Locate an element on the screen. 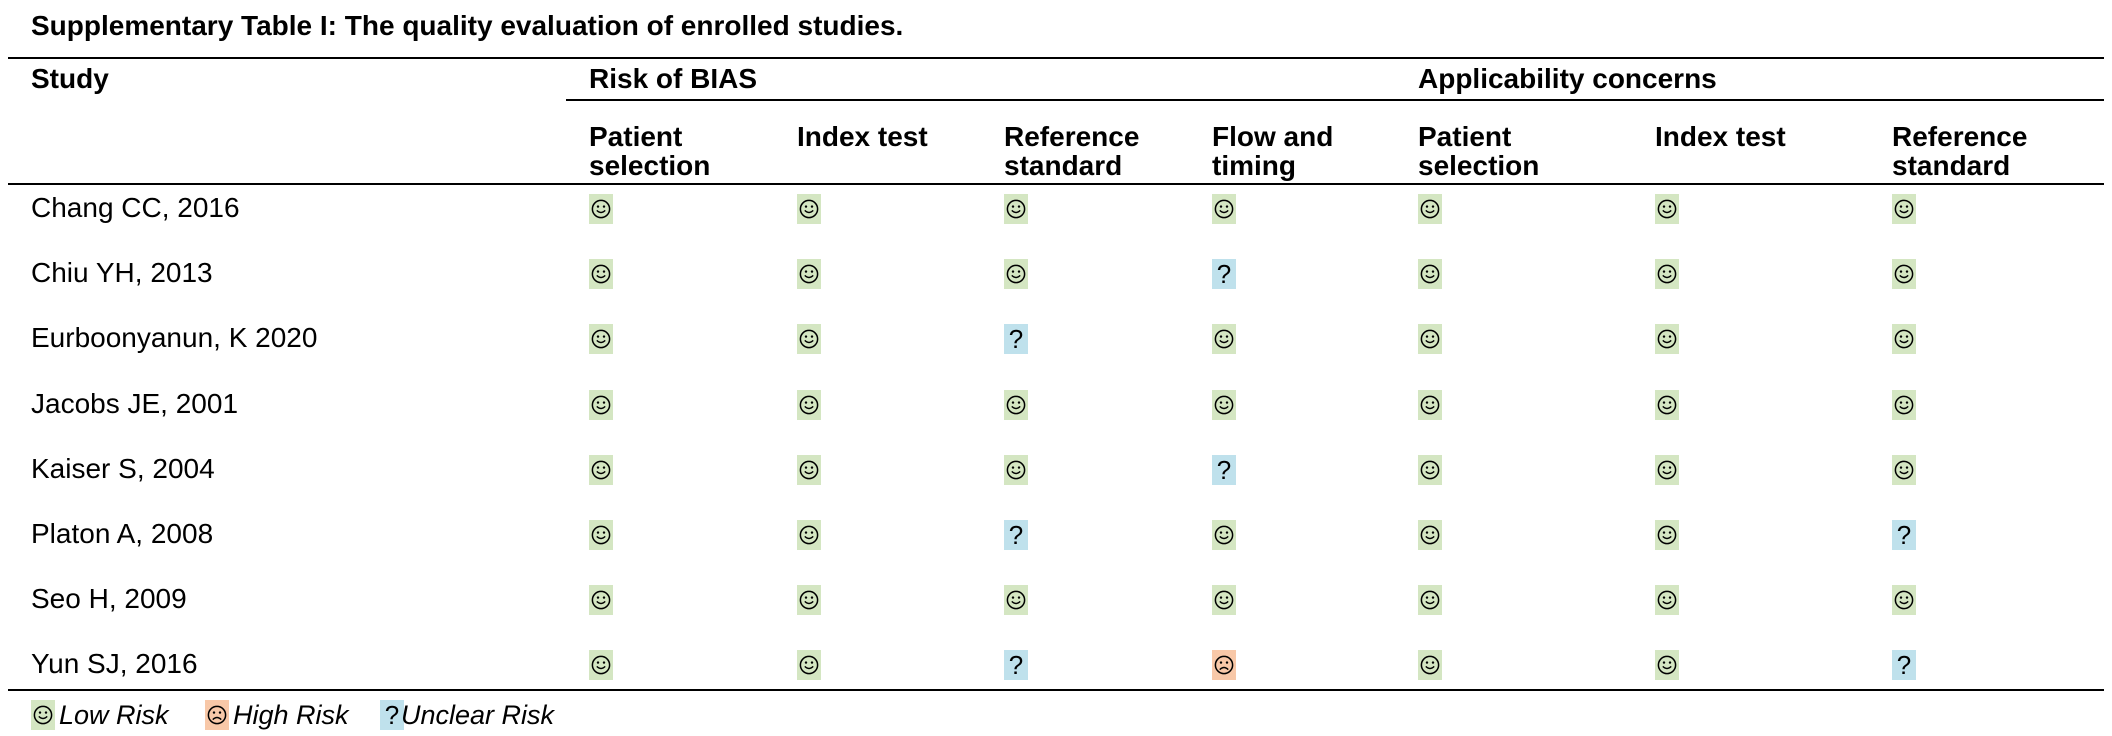 Image resolution: width=2112 pixels, height=736 pixels. column-header: timing is located at coordinates (1254, 165).